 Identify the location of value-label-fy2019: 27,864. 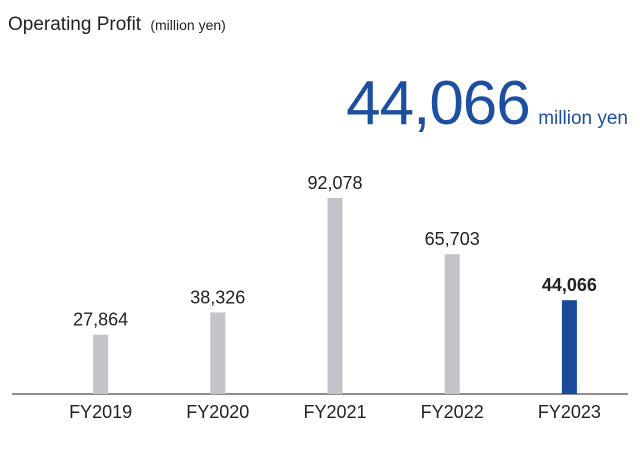
(100, 320).